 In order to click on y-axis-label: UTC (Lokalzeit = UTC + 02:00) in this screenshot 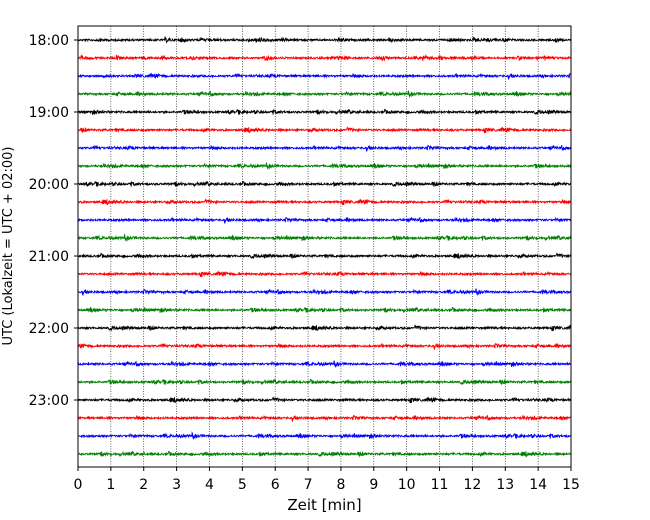, I will do `click(8, 246)`.